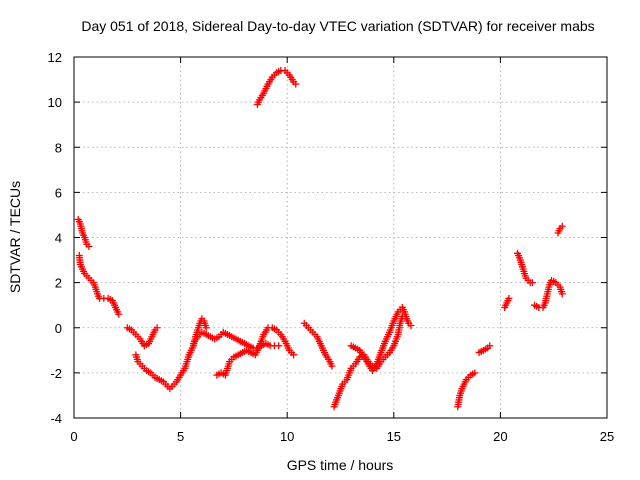 This screenshot has height=480, width=640. What do you see at coordinates (55, 102) in the screenshot?
I see `y-tick-label: 10` at bounding box center [55, 102].